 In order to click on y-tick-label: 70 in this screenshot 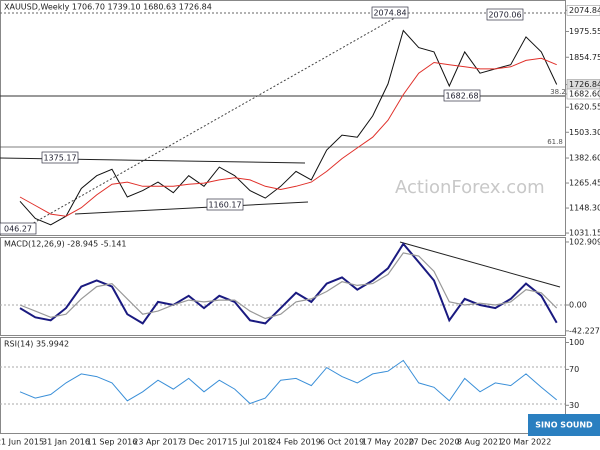, I will do `click(574, 369)`.